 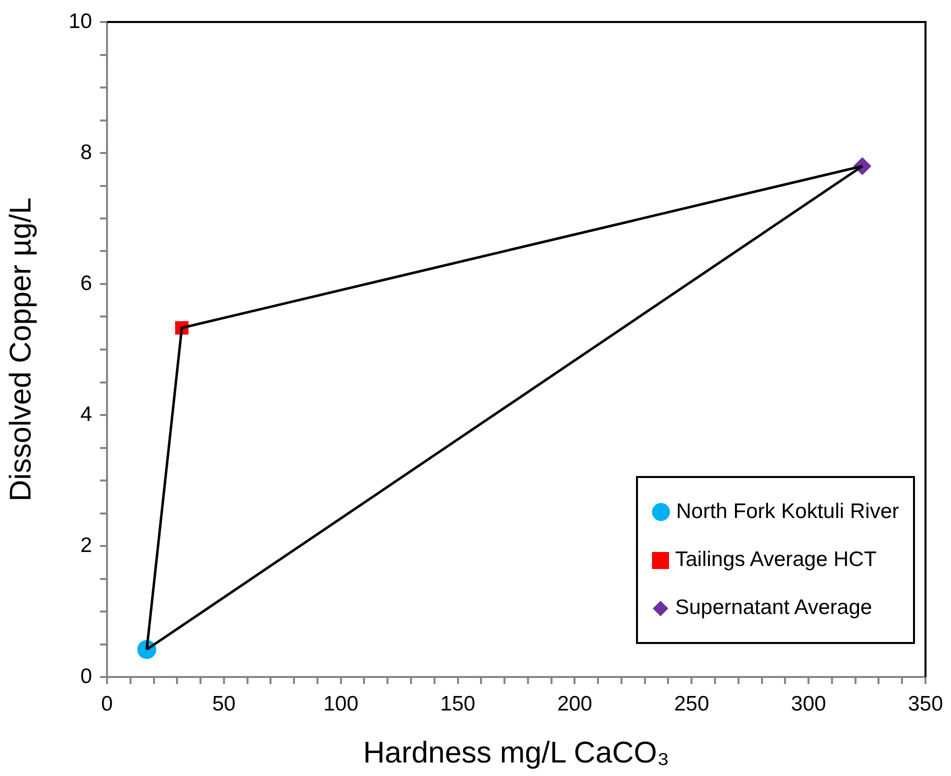 What do you see at coordinates (21, 349) in the screenshot?
I see `y-axis-title: Dissolved Copper µg/L` at bounding box center [21, 349].